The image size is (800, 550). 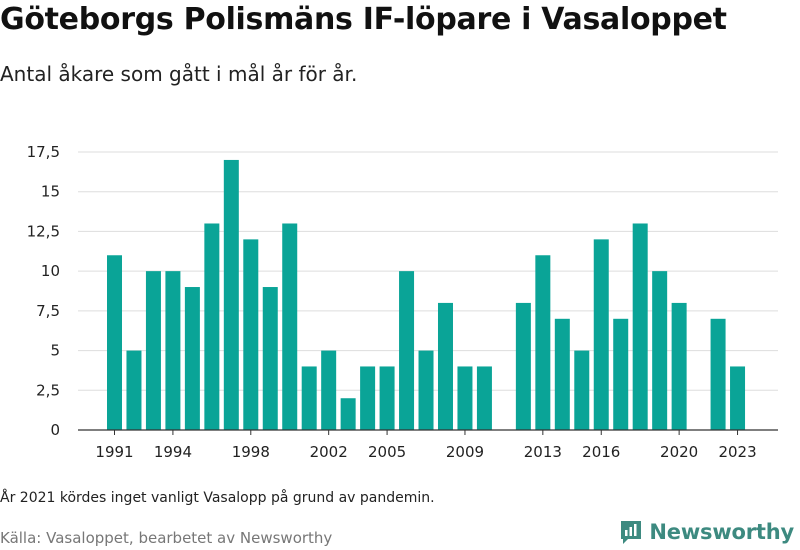 What do you see at coordinates (179, 74) in the screenshot?
I see `chart-subtitle: Antal åkare som gått i mål år för år.` at bounding box center [179, 74].